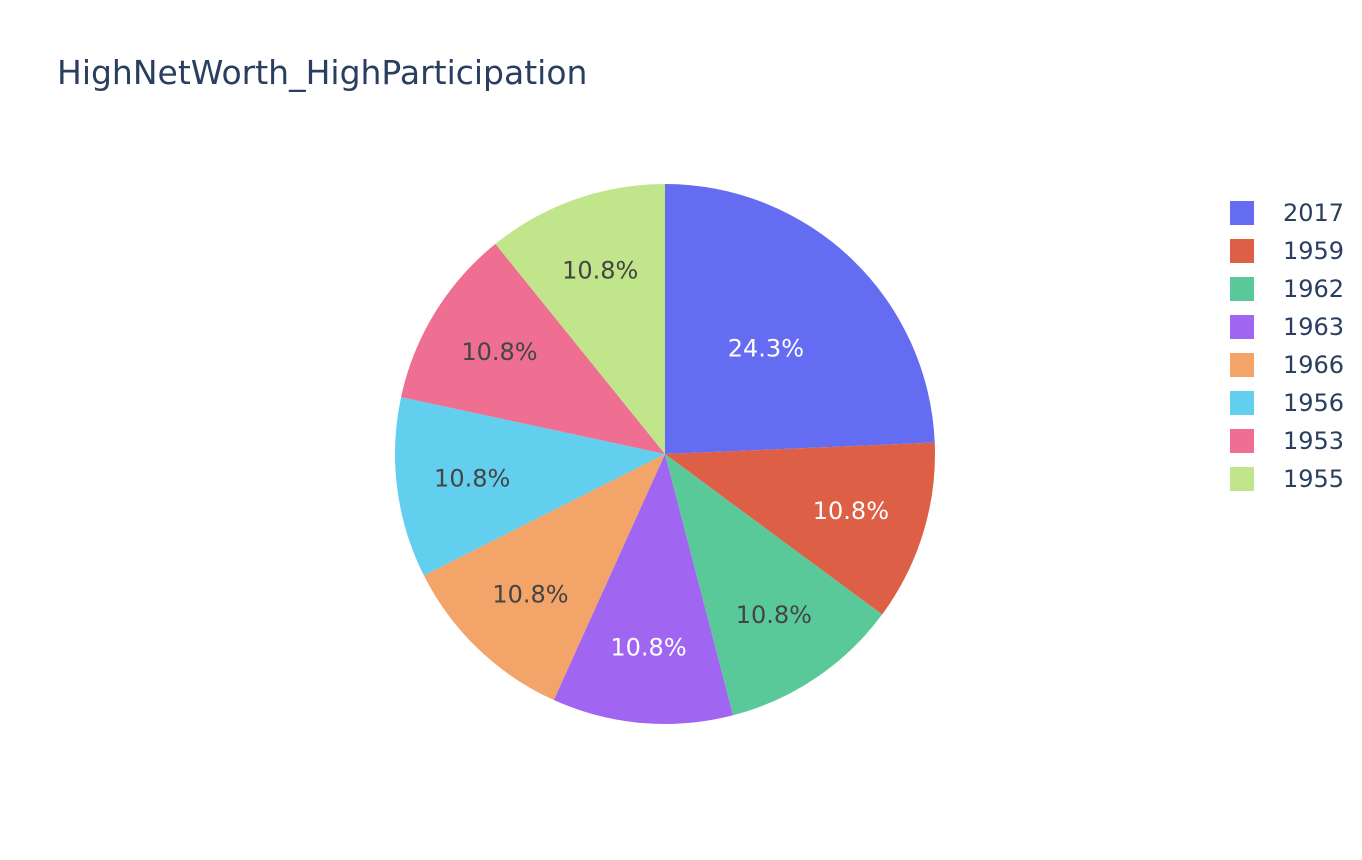 The height and width of the screenshot is (860, 1362). What do you see at coordinates (1242, 289) in the screenshot?
I see `legend-swatch-1962` at bounding box center [1242, 289].